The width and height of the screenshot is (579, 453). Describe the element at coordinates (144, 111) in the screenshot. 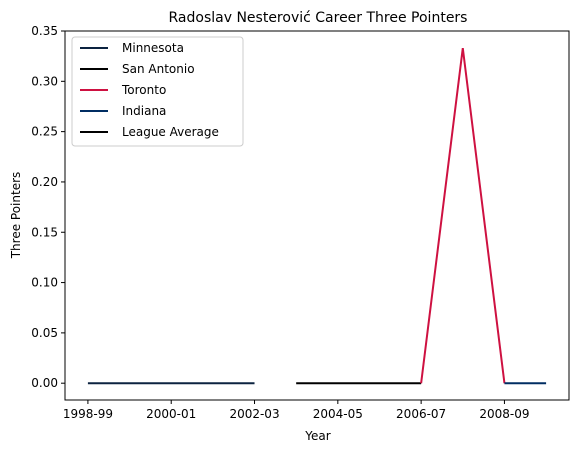

I see `legend-label: Indiana` at that location.